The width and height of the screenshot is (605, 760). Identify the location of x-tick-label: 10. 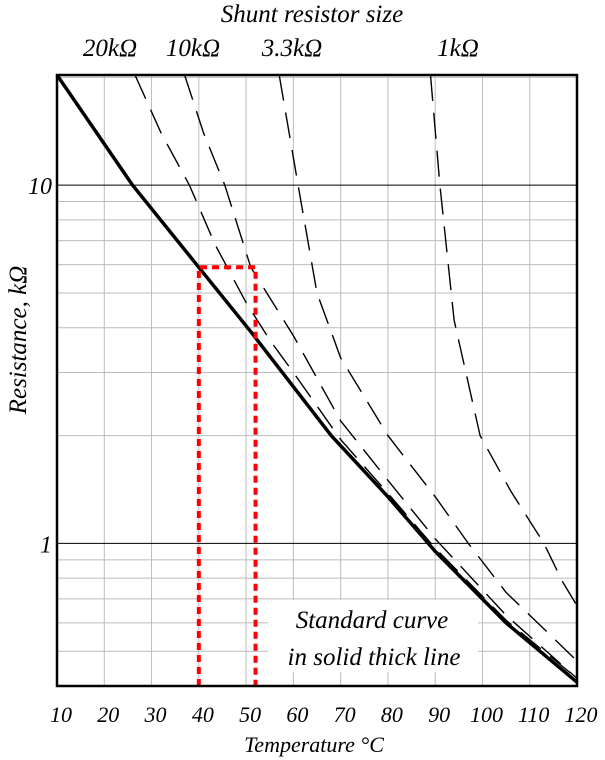
(61, 714).